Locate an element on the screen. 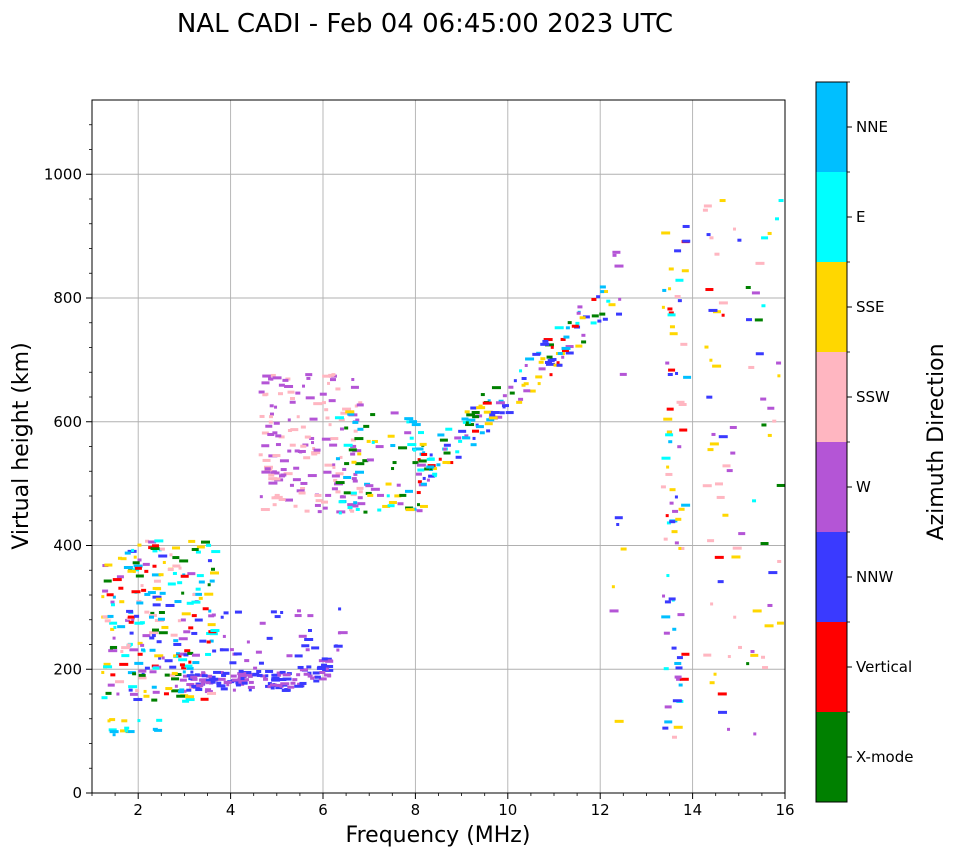 The width and height of the screenshot is (958, 857). x-tick-label: 2 is located at coordinates (138, 810).